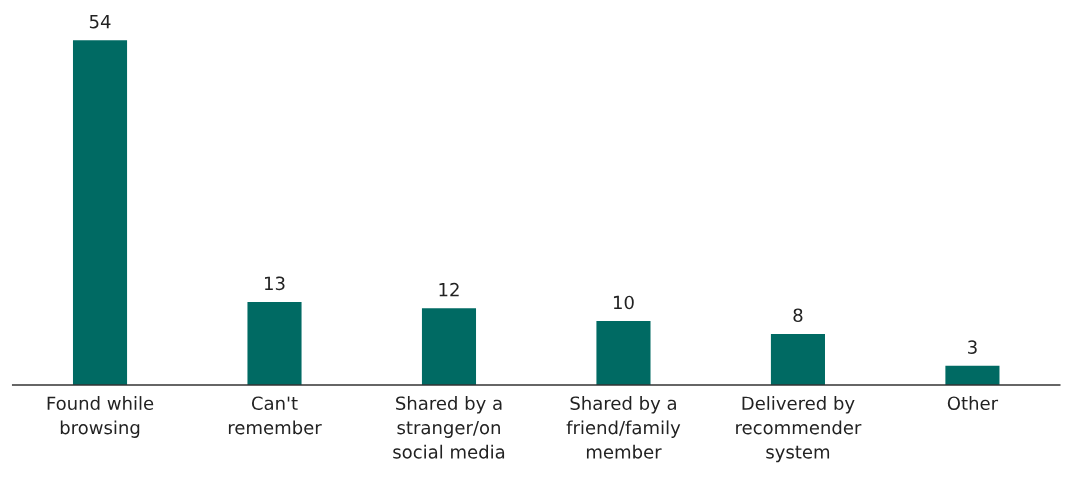 The height and width of the screenshot is (480, 1065). I want to click on data-label: 8, so click(798, 315).